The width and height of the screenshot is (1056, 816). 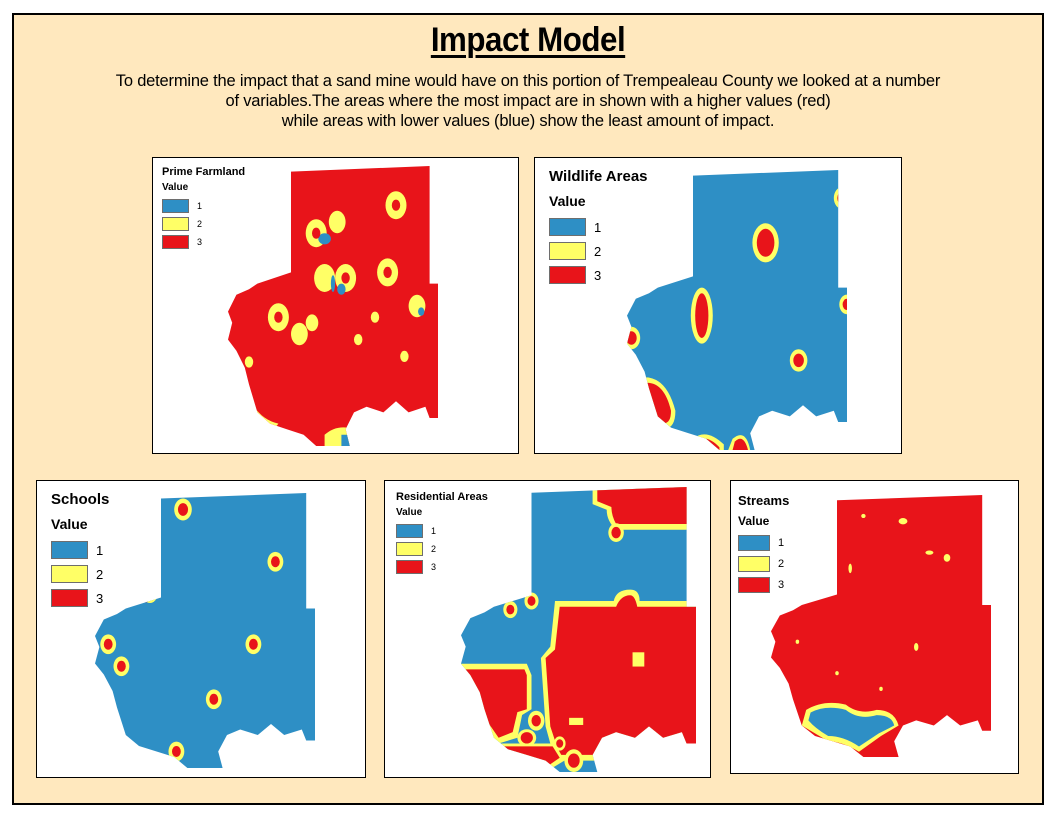 What do you see at coordinates (764, 500) in the screenshot?
I see `legend-title: Streams` at bounding box center [764, 500].